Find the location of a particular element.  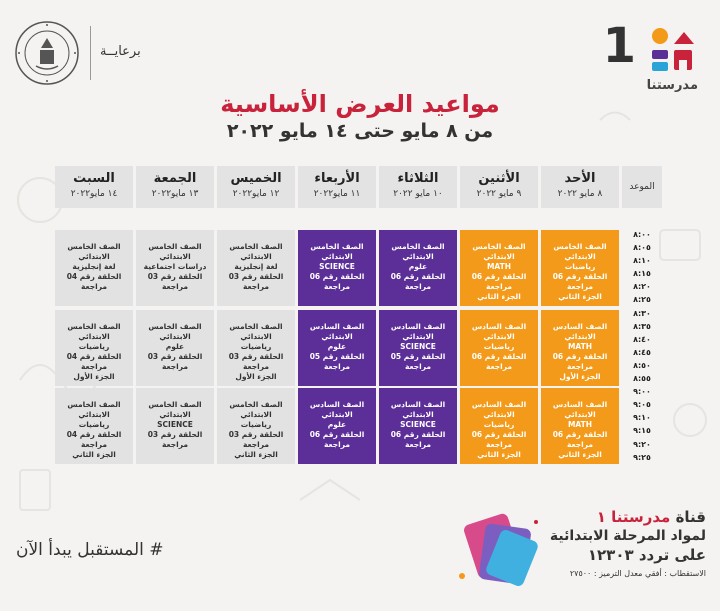

day-date: ١١ مايو٢٠٢٢ is located at coordinates (337, 194).